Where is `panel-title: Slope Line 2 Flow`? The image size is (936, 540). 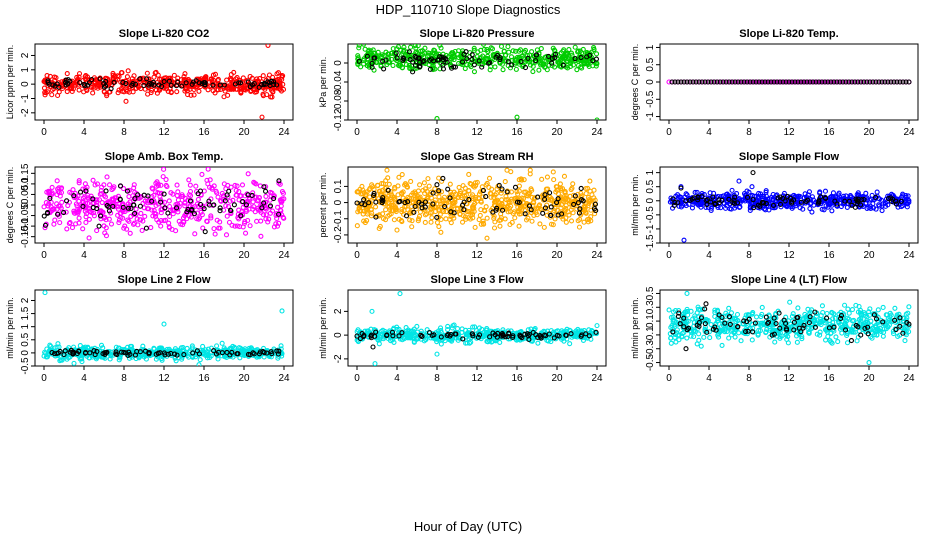 panel-title: Slope Line 2 Flow is located at coordinates (164, 280).